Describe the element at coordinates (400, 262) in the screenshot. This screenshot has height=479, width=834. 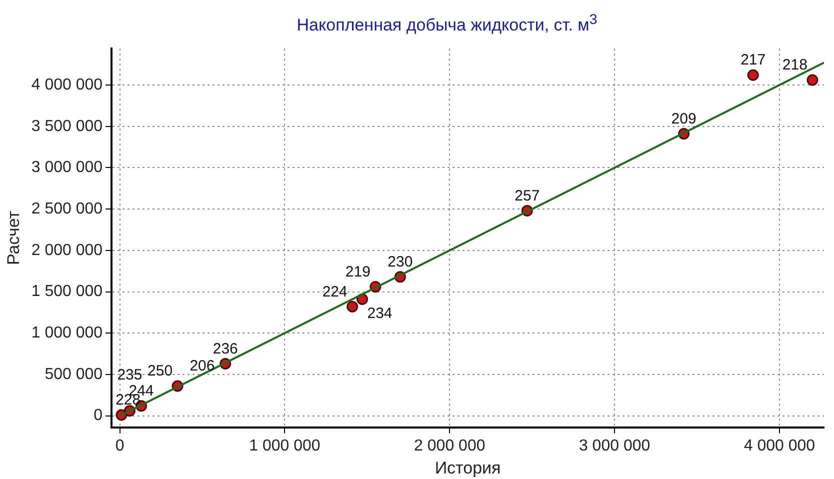
I see `annotation: 230` at that location.